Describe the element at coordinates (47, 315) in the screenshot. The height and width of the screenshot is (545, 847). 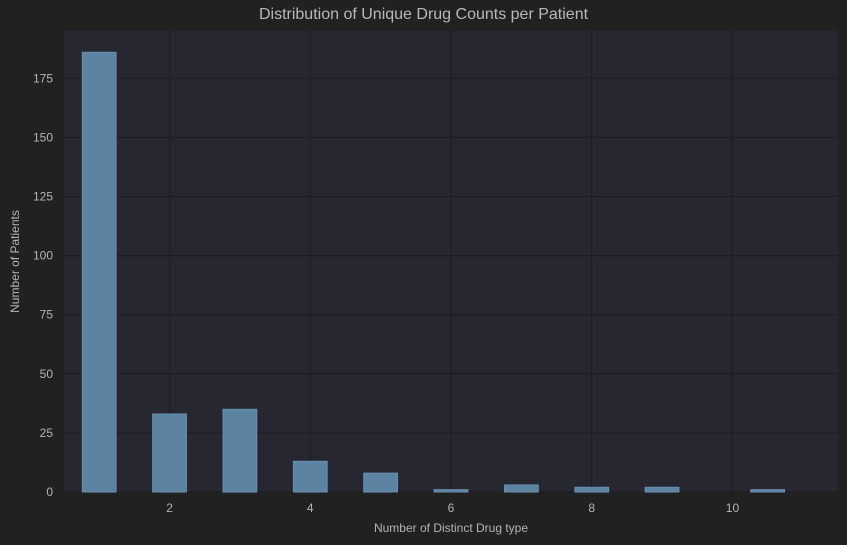
I see `y-tick-label: 75` at that location.